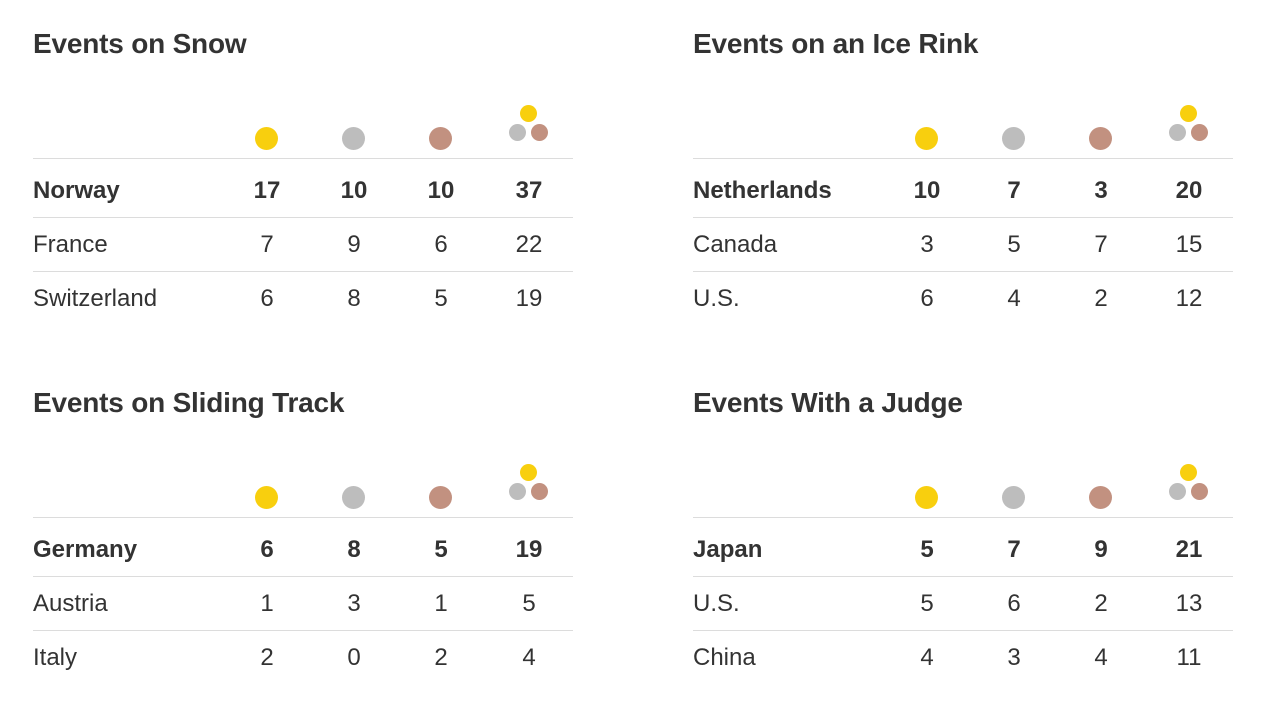  I want to click on silver-count: 9, so click(354, 244).